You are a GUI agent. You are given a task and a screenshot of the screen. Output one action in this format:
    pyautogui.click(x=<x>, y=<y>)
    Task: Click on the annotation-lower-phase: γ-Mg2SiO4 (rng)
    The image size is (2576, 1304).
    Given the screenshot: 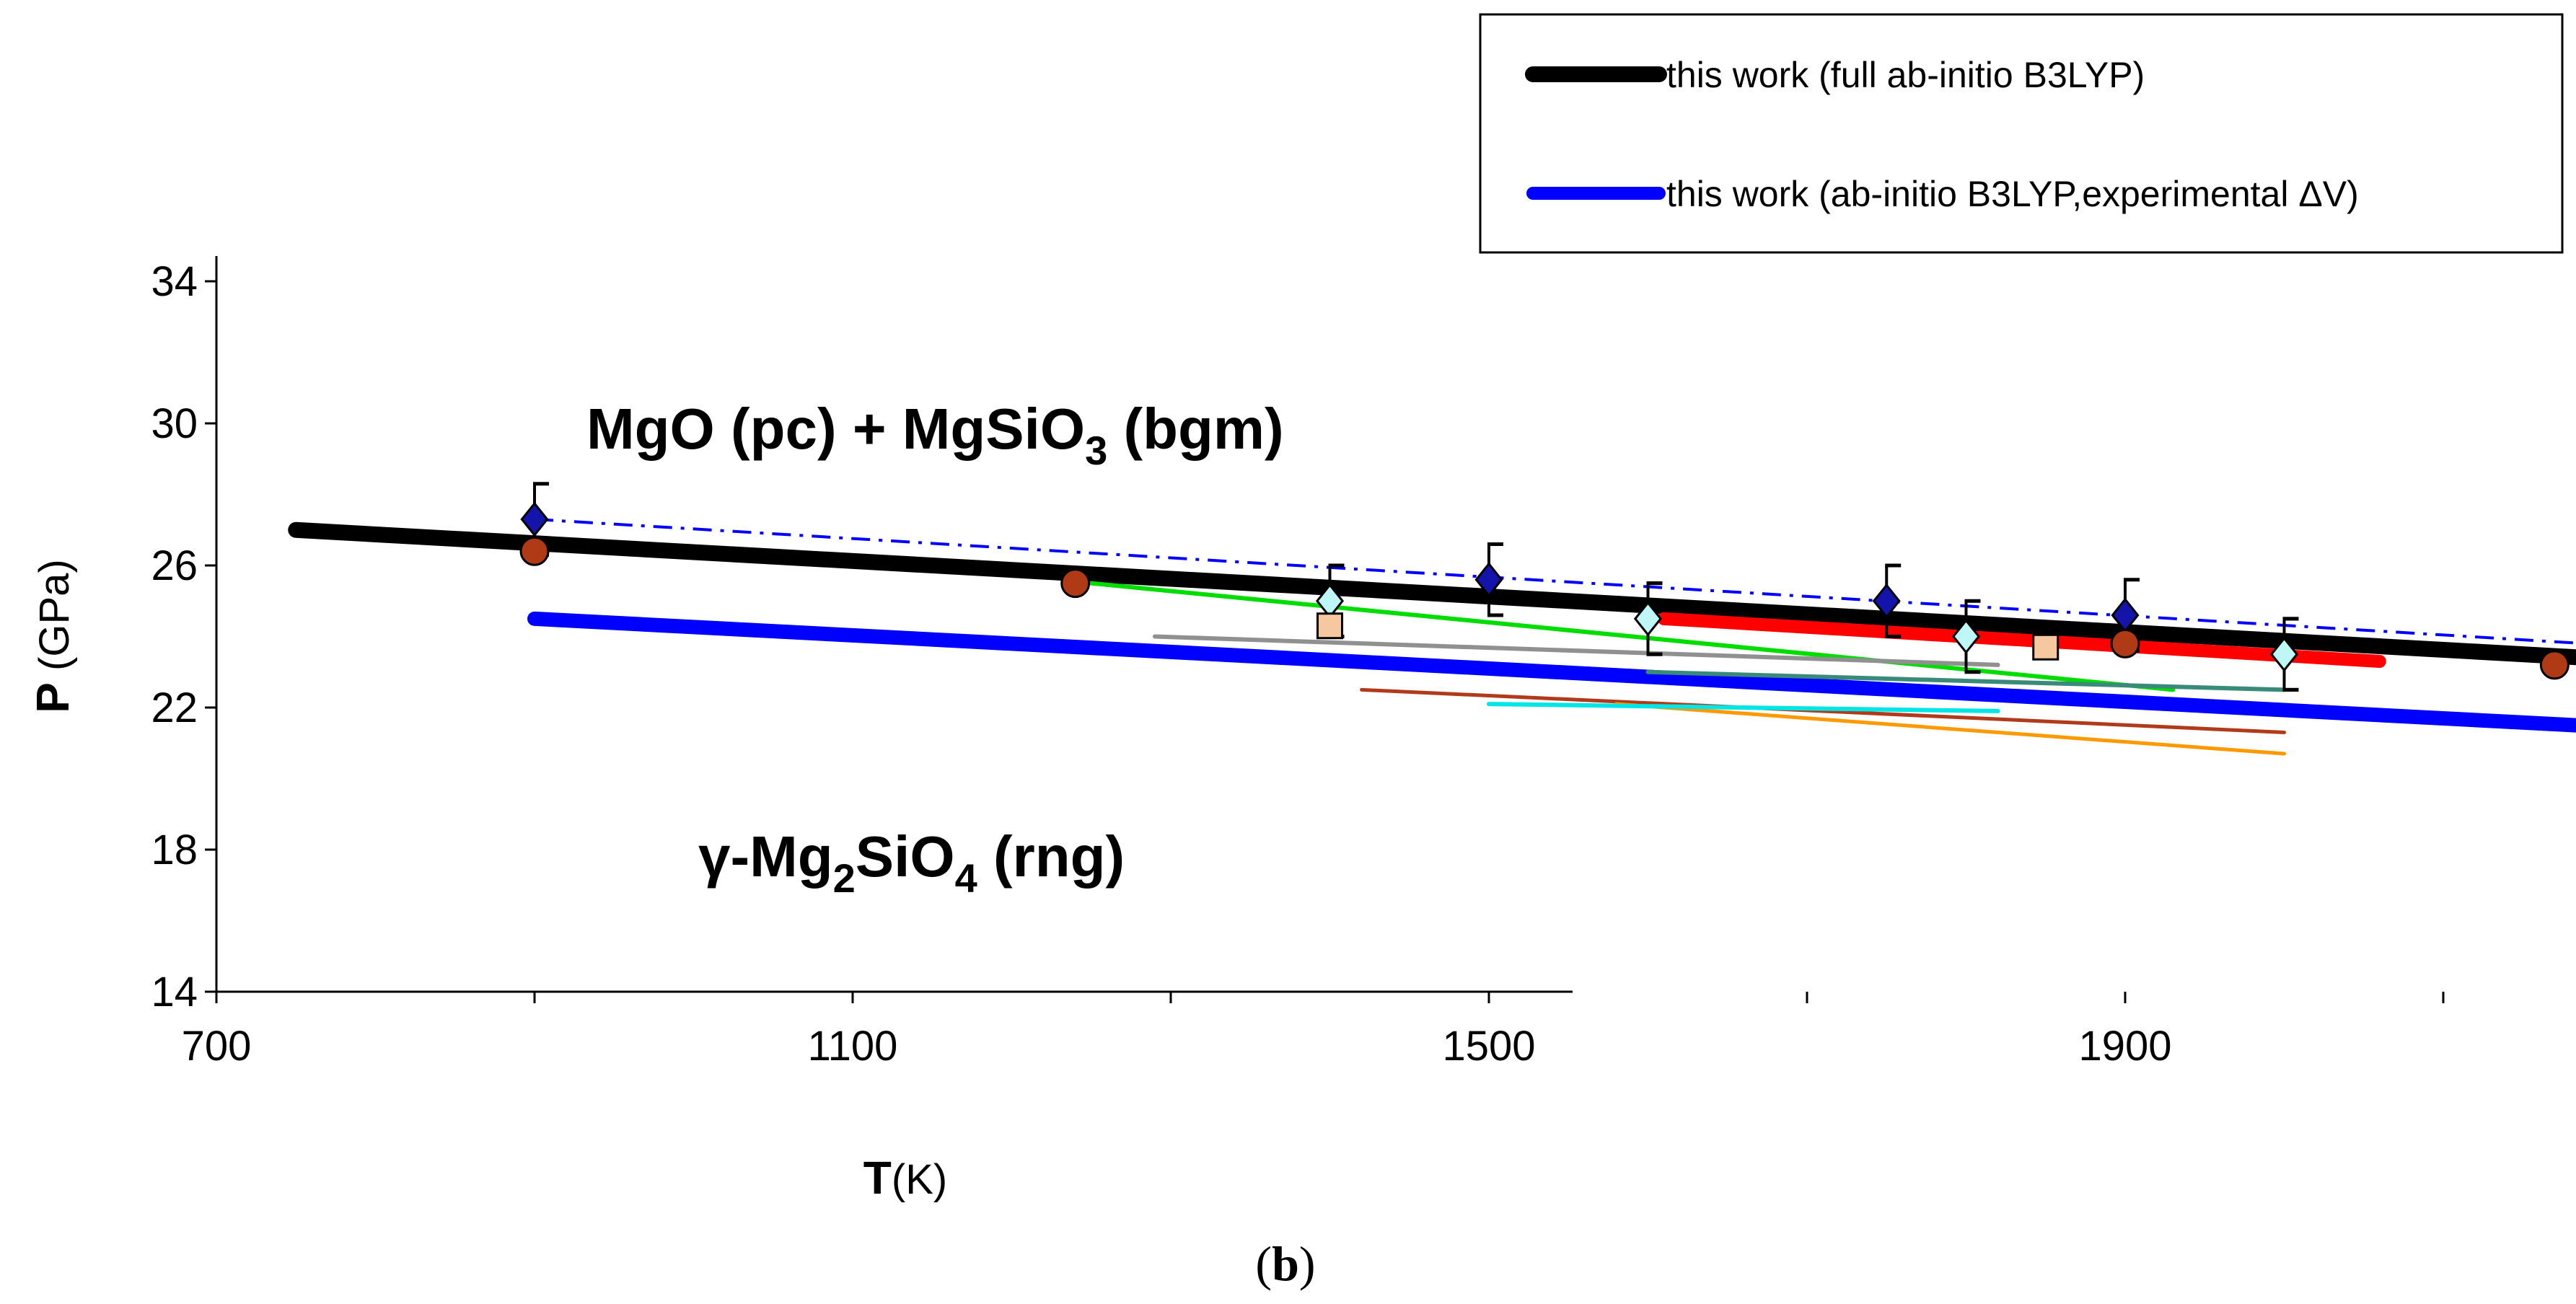 What is the action you would take?
    pyautogui.click(x=911, y=862)
    